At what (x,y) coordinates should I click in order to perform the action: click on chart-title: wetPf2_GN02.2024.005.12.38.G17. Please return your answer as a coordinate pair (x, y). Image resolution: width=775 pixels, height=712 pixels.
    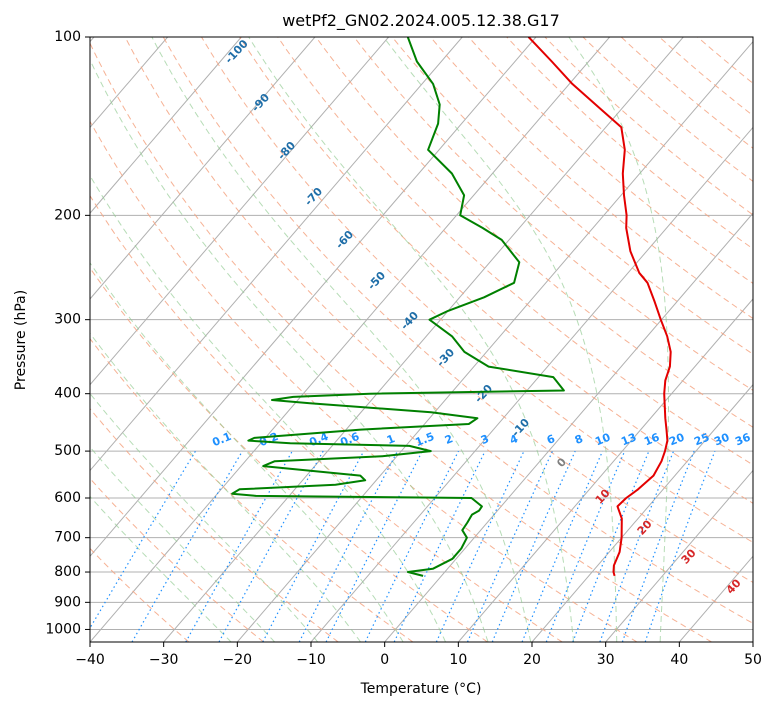
    Looking at the image, I should click on (421, 21).